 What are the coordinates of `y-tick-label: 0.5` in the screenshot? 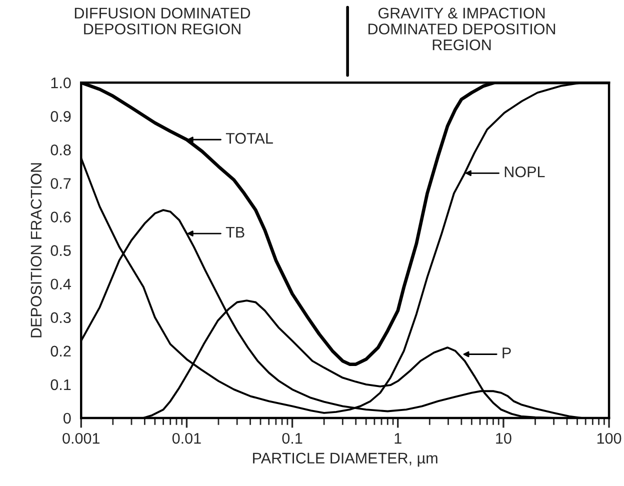 It's located at (60, 250).